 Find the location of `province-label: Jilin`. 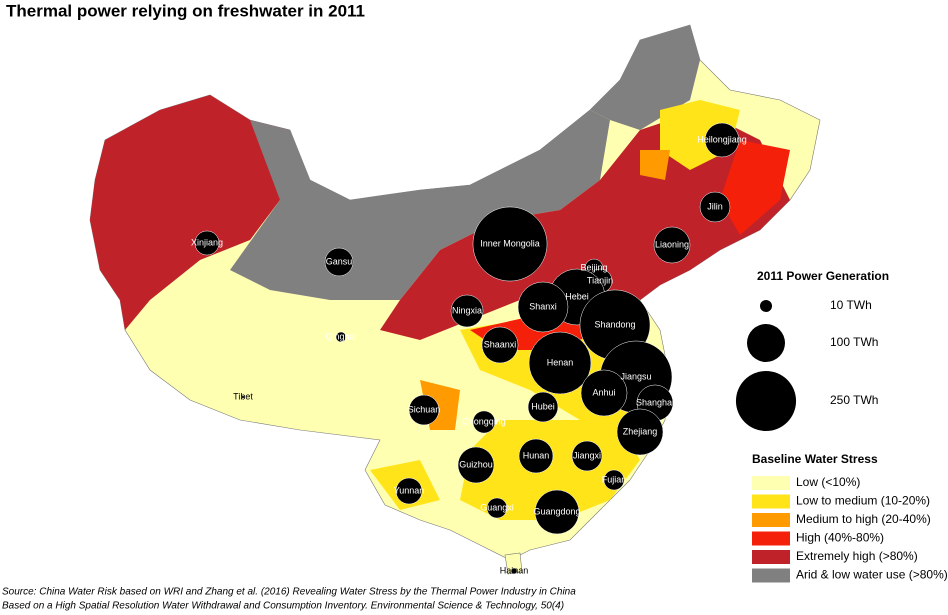

province-label: Jilin is located at coordinates (715, 206).